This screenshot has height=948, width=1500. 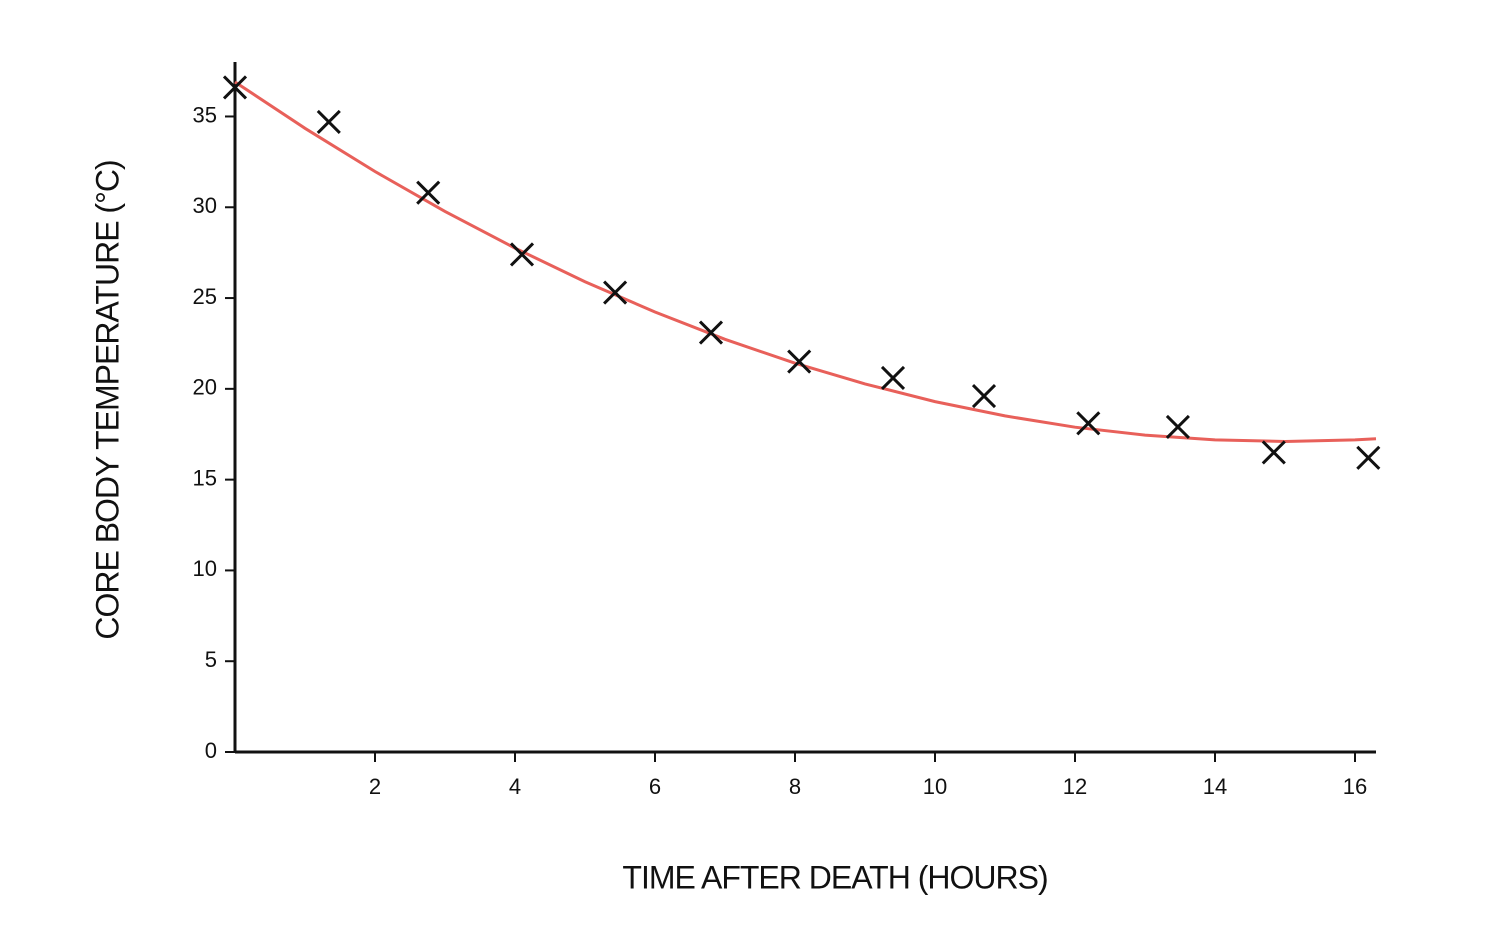 What do you see at coordinates (834, 877) in the screenshot?
I see `x-axis-label: TIME AFTER DEATH (HOURS)` at bounding box center [834, 877].